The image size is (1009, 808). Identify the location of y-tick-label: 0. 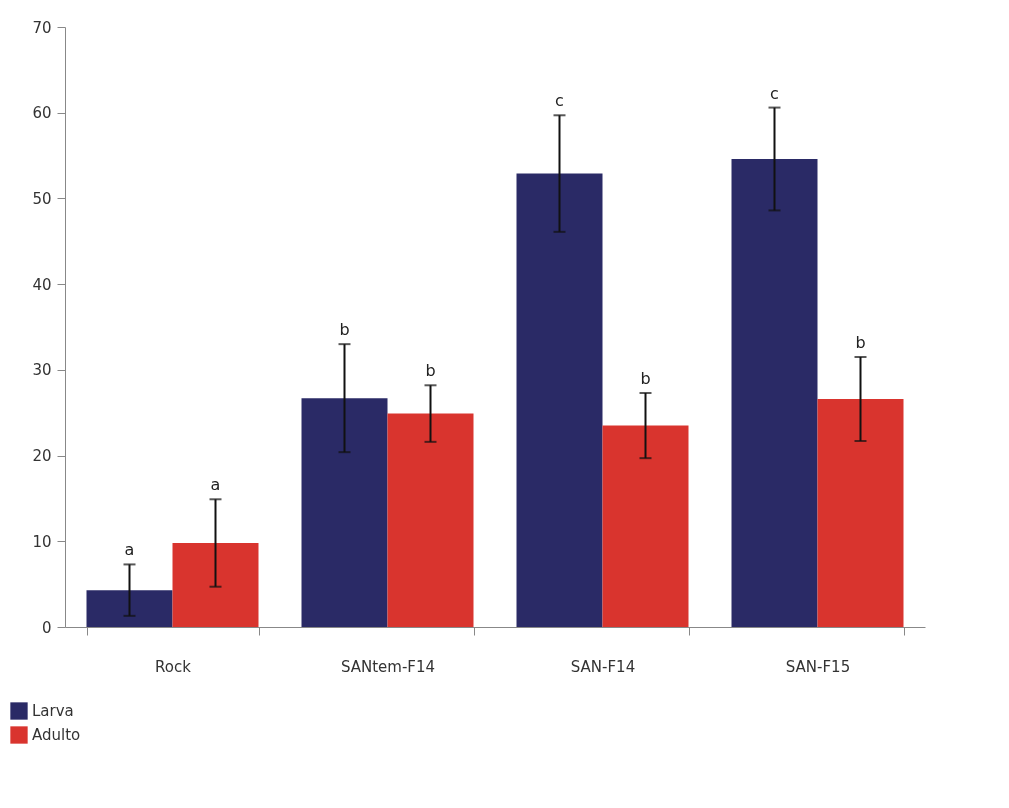
(46, 627).